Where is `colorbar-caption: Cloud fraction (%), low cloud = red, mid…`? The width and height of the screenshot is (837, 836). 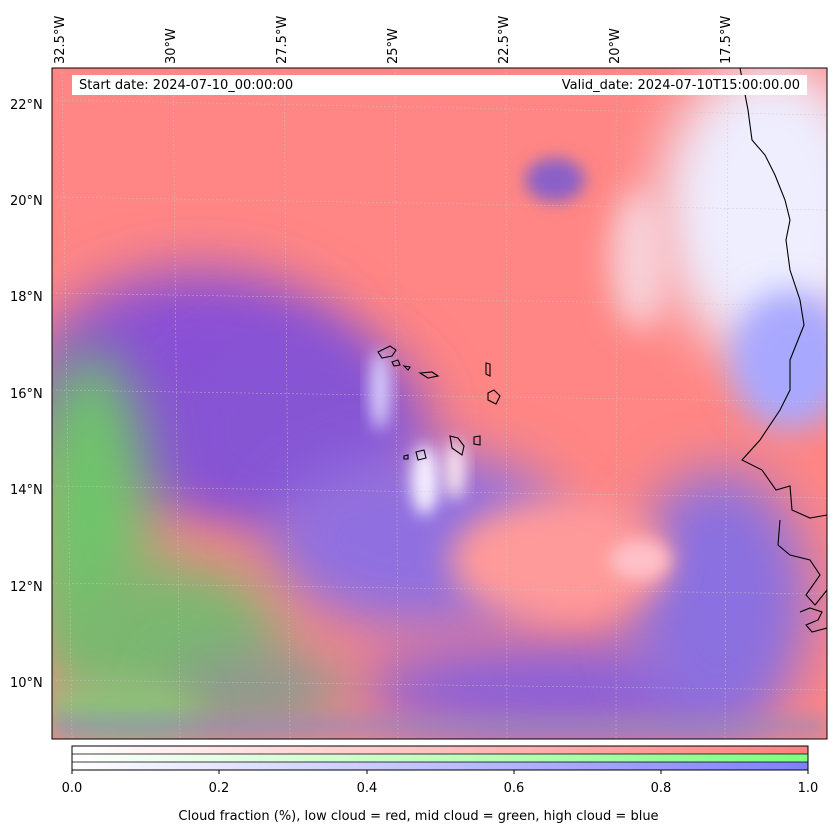 colorbar-caption: Cloud fraction (%), low cloud = red, mid… is located at coordinates (418, 816).